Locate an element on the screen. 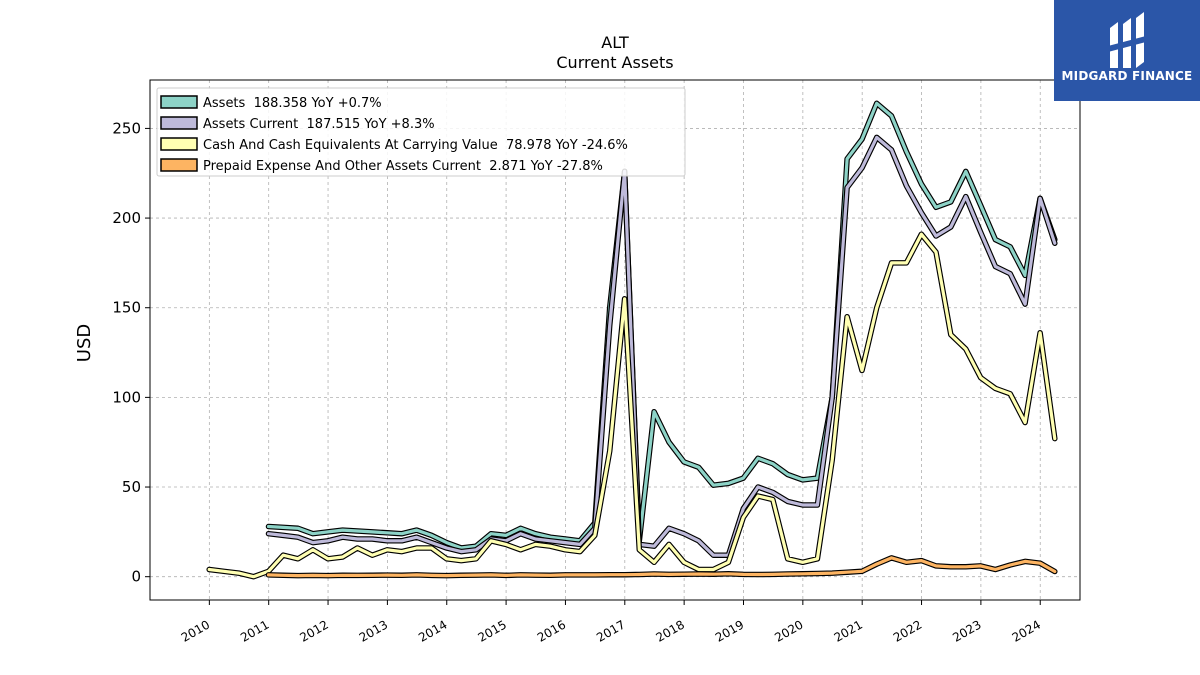 The width and height of the screenshot is (1200, 675). x-tick-label: 2023 is located at coordinates (966, 630).